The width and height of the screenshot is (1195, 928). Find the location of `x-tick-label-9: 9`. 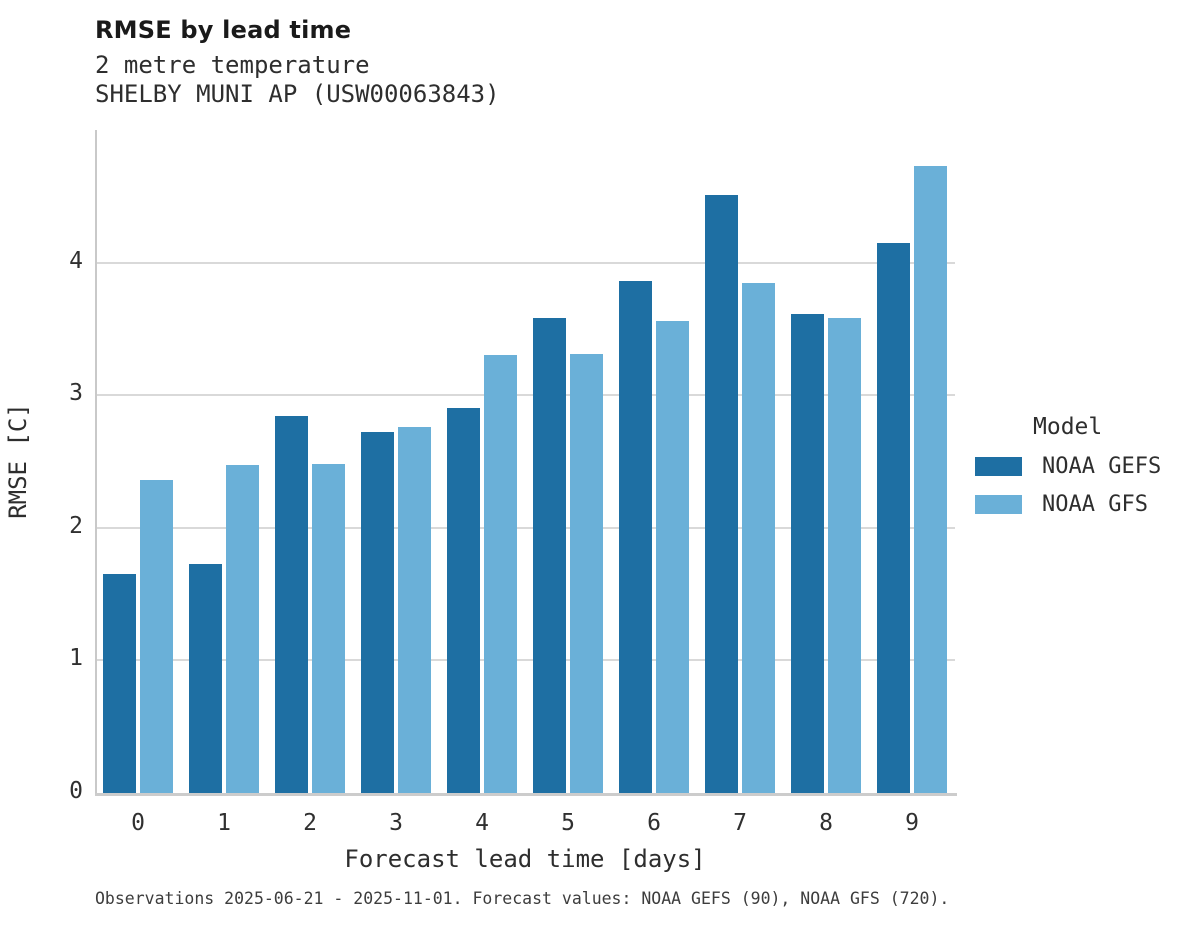

x-tick-label-9: 9 is located at coordinates (912, 823).